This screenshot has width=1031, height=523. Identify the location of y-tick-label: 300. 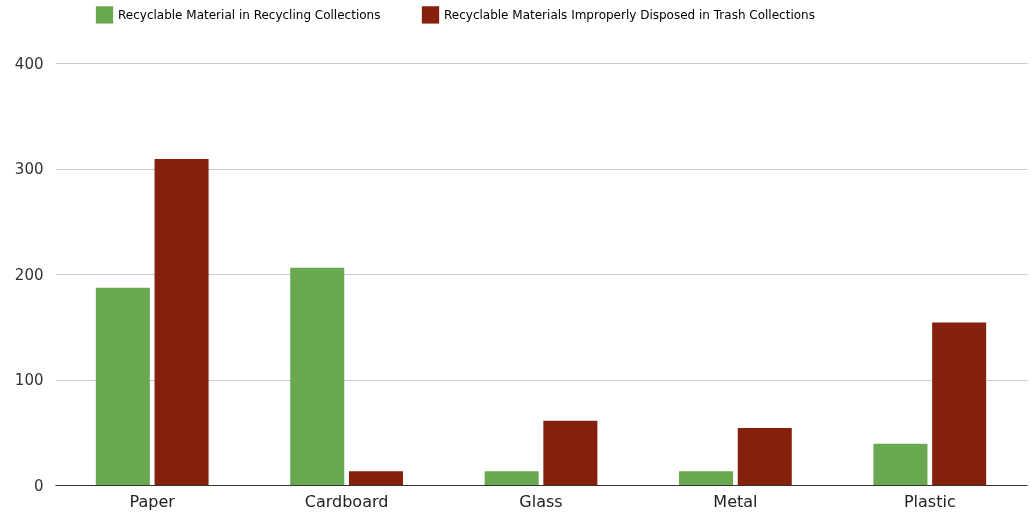
(29, 169).